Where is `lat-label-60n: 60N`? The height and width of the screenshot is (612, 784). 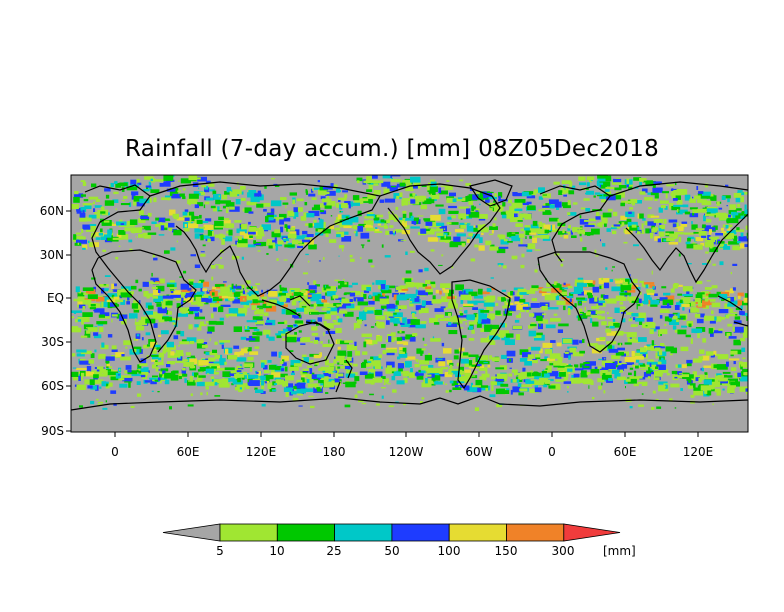 lat-label-60n: 60N is located at coordinates (51, 211).